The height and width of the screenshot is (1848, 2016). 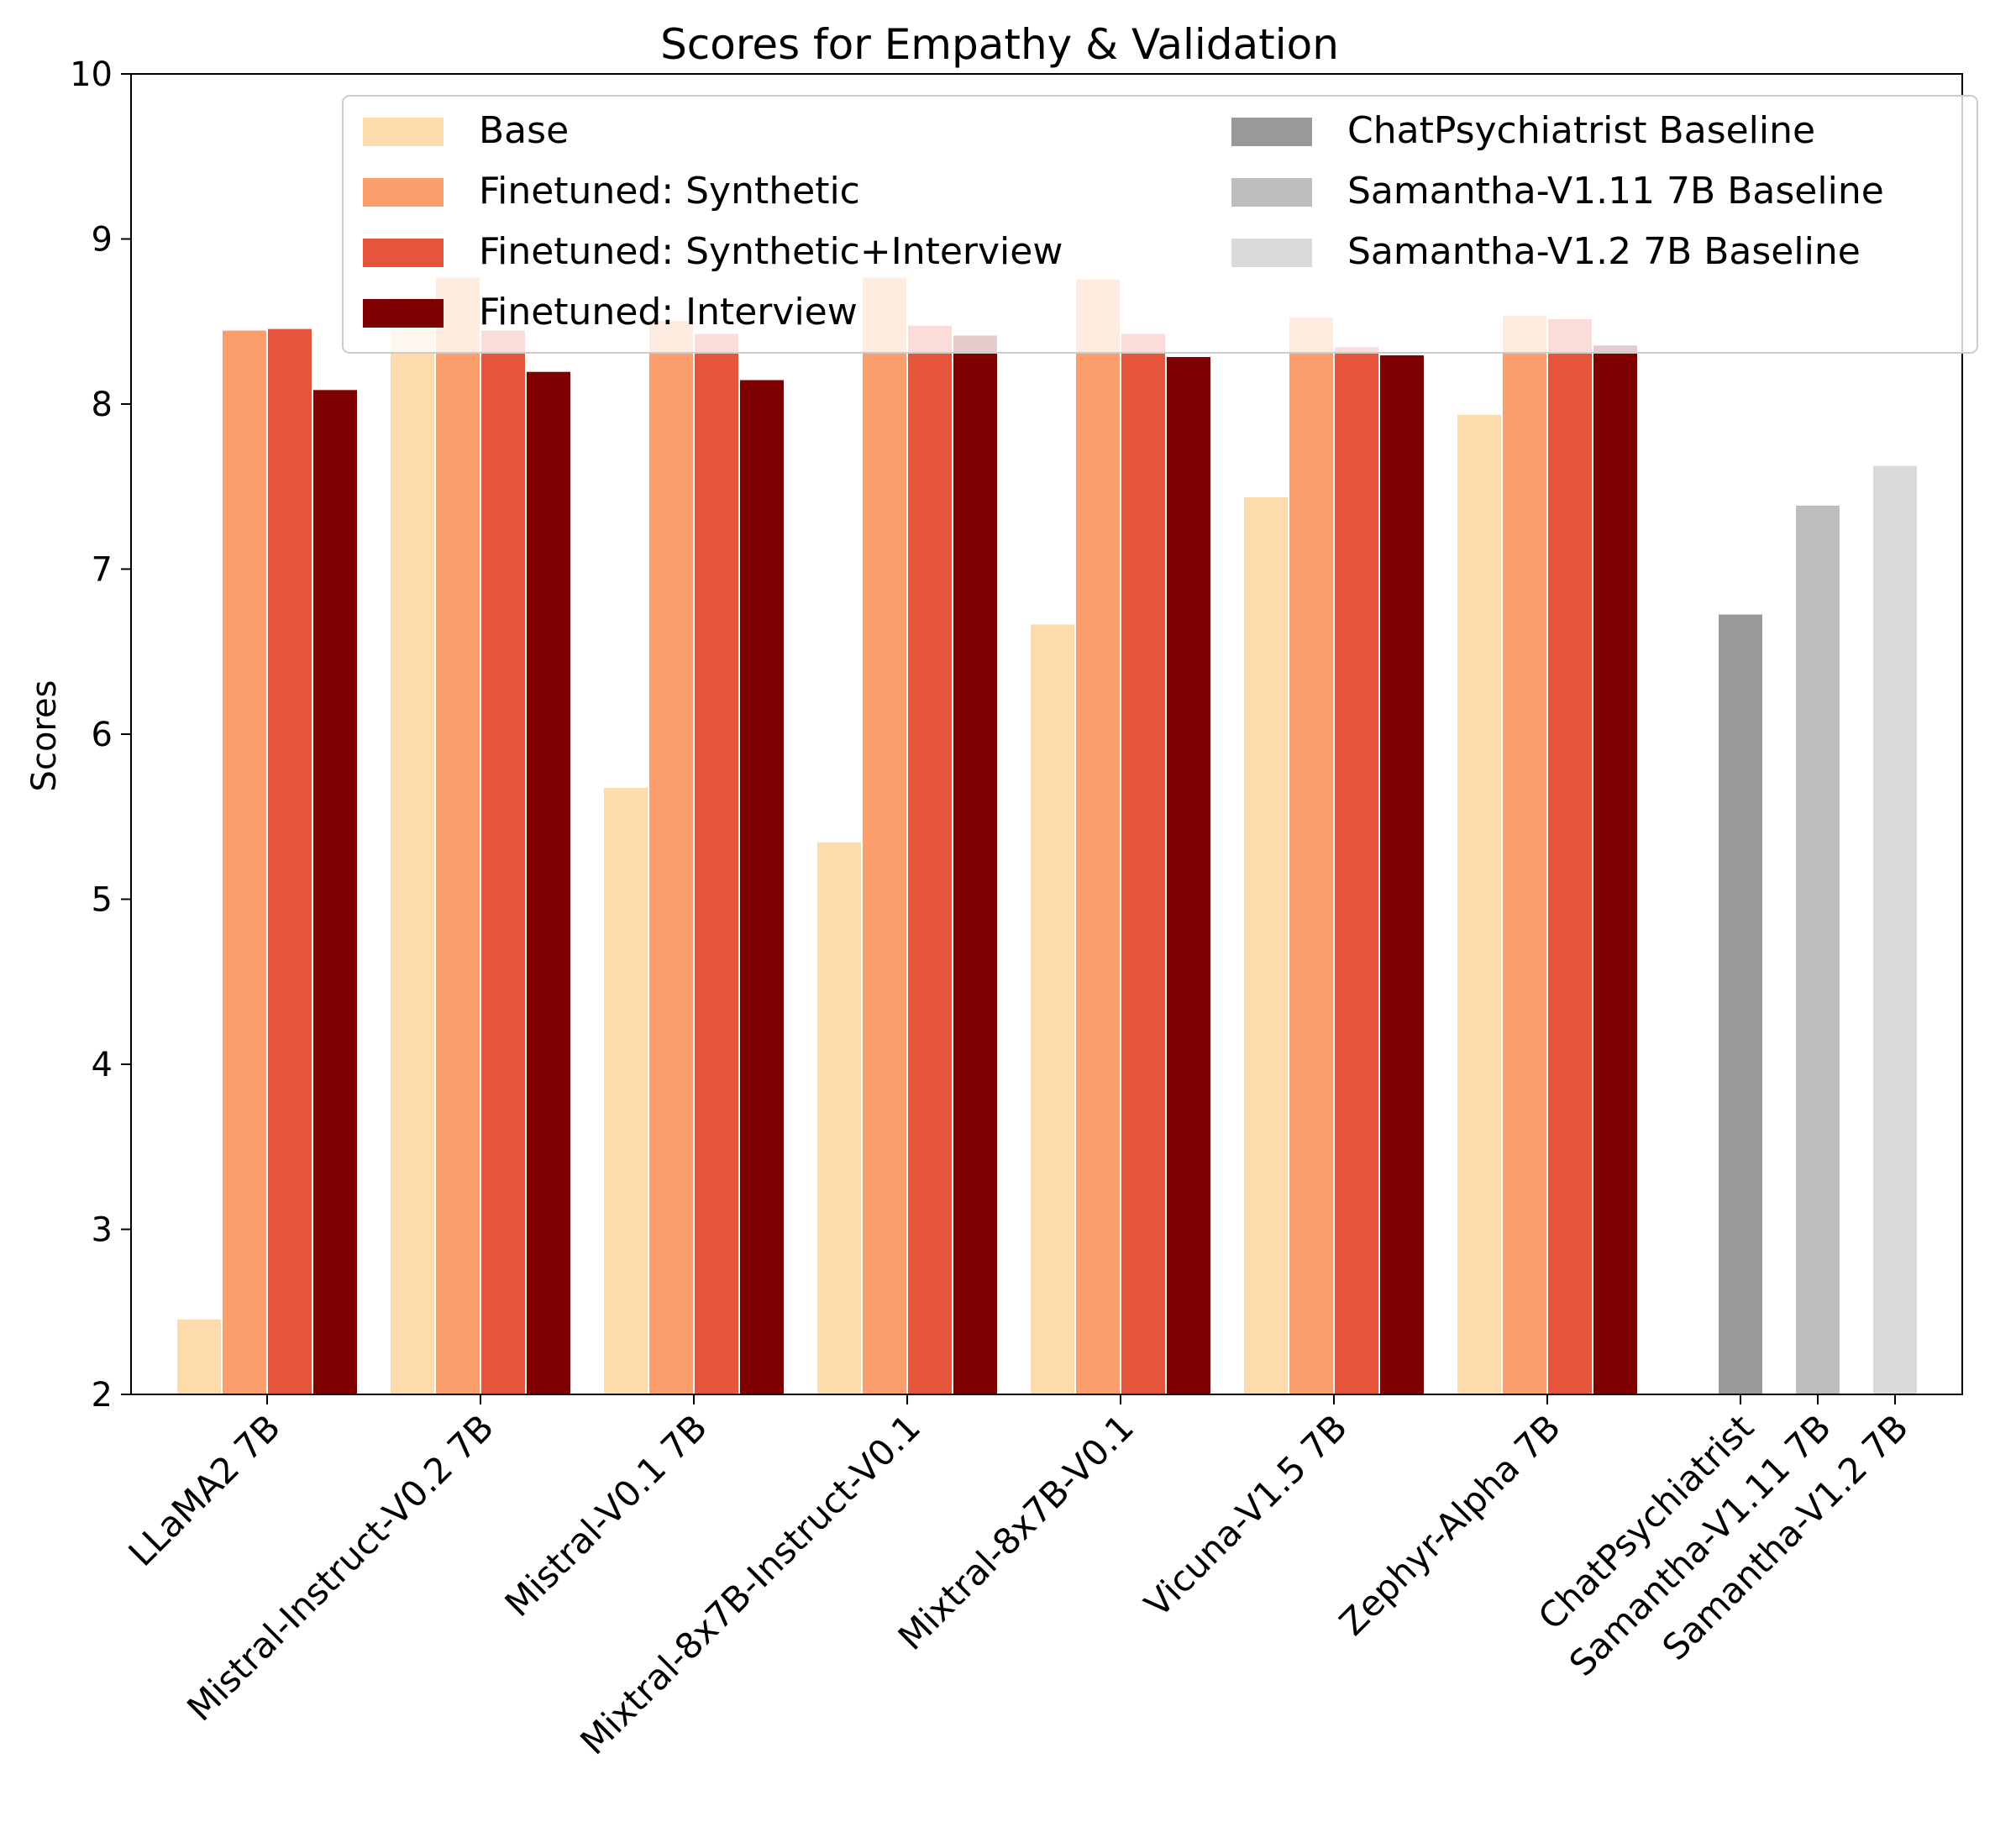 I want to click on y-tick-label: 6, so click(x=102, y=735).